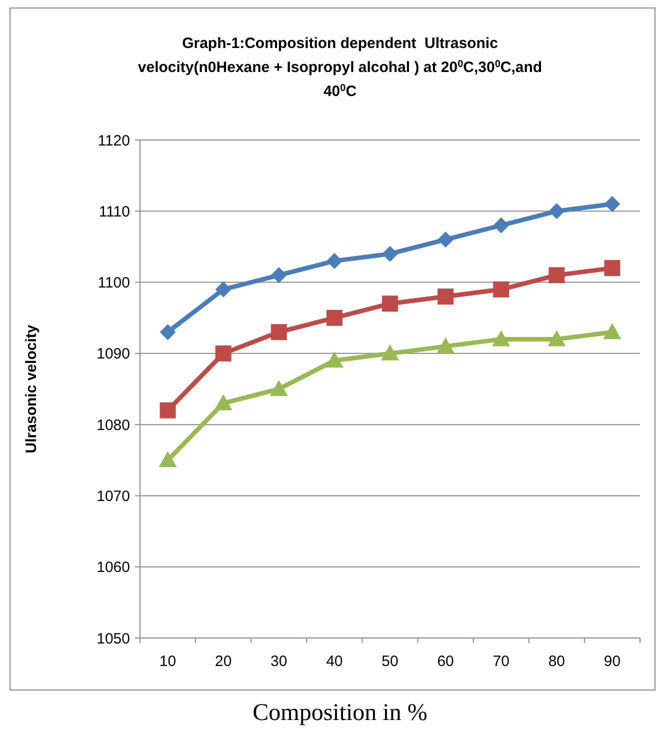  I want to click on chart-title: Graph-1:Composition dependent Ultrasonic velocity(n0Hexane + Isopropyl alcohal ) at 20$^{0}$C,30$^{0}$C,and 40$^{0}$C, so click(340, 67).